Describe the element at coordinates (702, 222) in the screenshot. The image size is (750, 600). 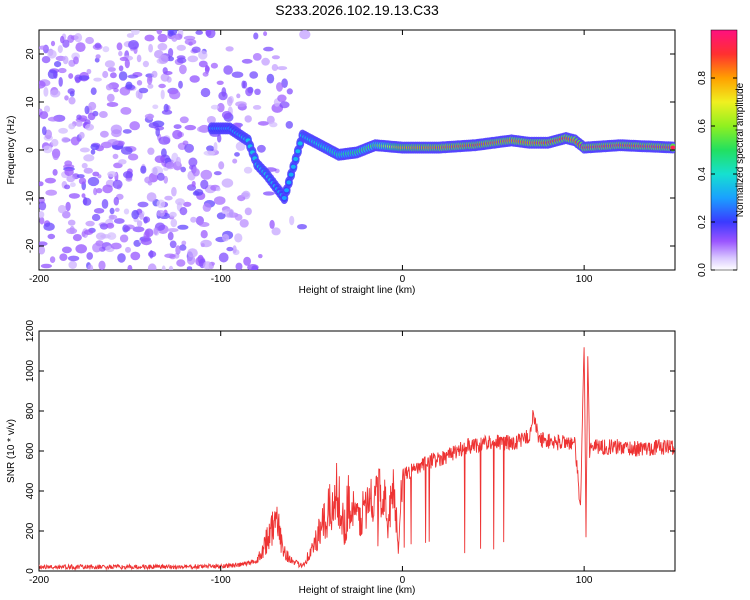
I see `colorbar-tick-label: 0.2` at that location.